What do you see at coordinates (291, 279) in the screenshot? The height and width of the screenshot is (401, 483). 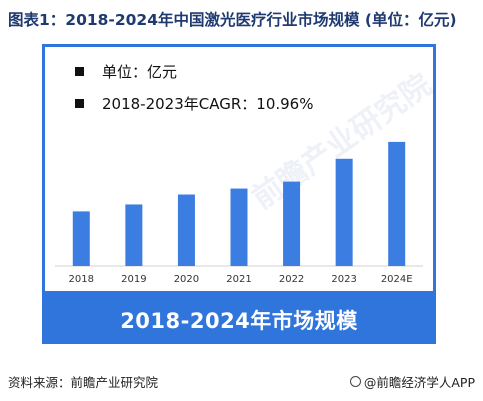 I see `x-tick-label: 2022` at bounding box center [291, 279].